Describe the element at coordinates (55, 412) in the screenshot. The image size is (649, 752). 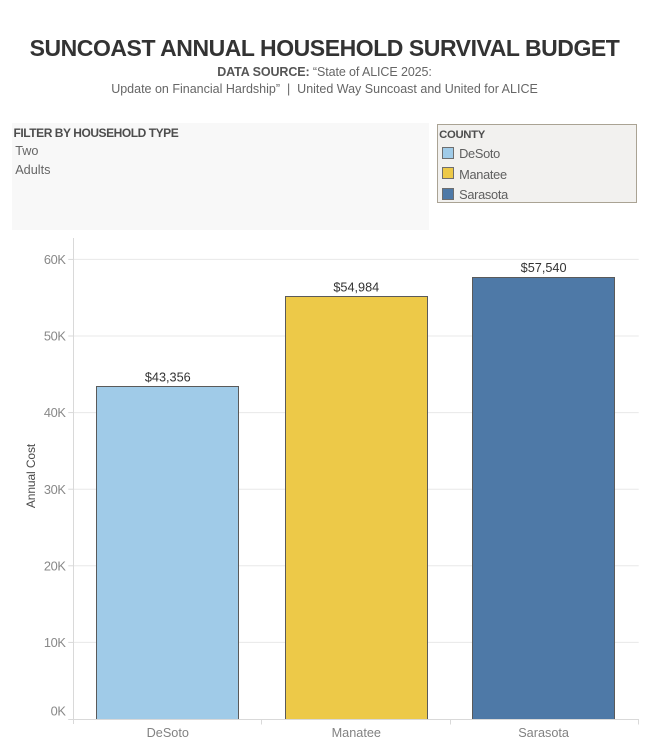
I see `svg-text: 40K` at that location.